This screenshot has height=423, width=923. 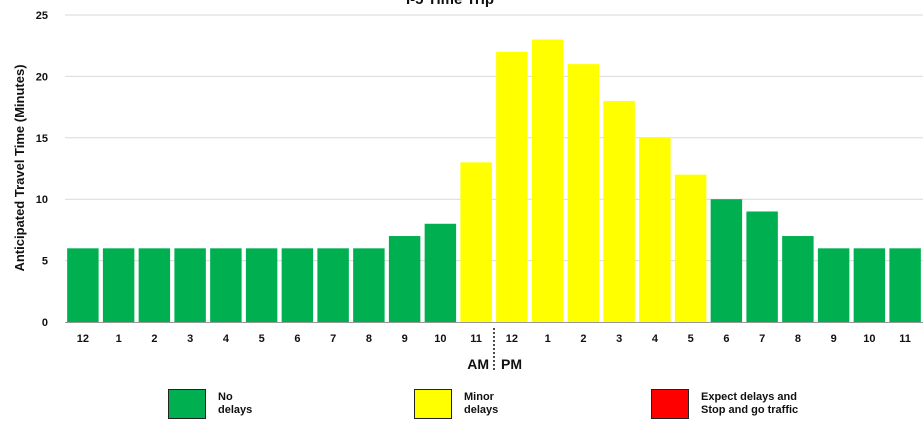 What do you see at coordinates (273, 404) in the screenshot?
I see `legend-item-no-delays: No delays` at bounding box center [273, 404].